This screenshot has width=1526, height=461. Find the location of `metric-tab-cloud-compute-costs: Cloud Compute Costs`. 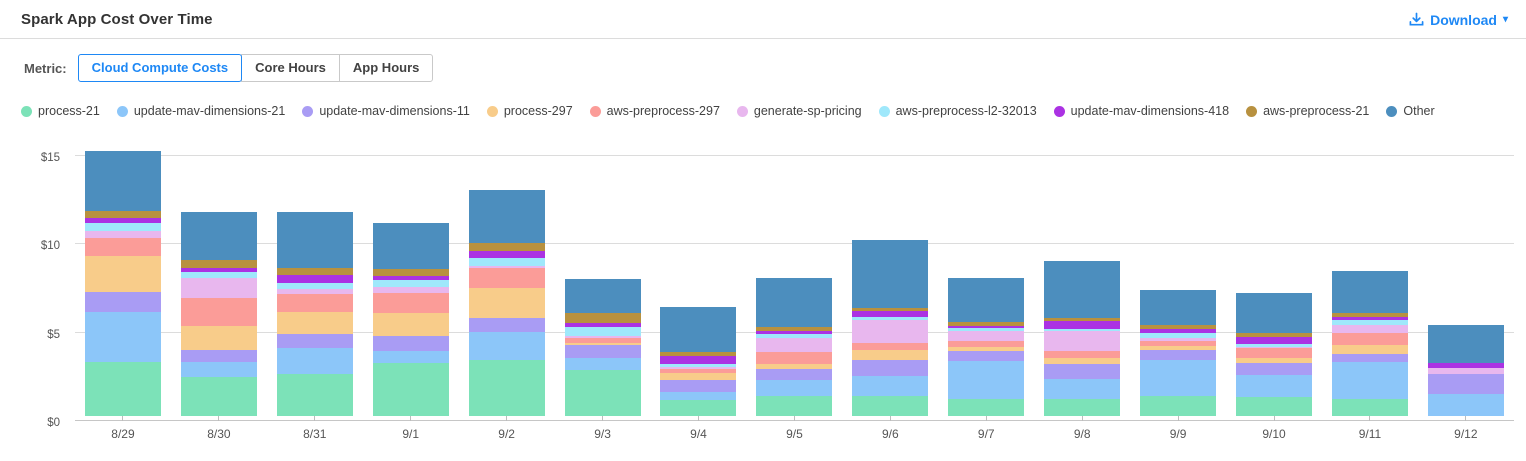

metric-tab-cloud-compute-costs: Cloud Compute Costs is located at coordinates (160, 68).